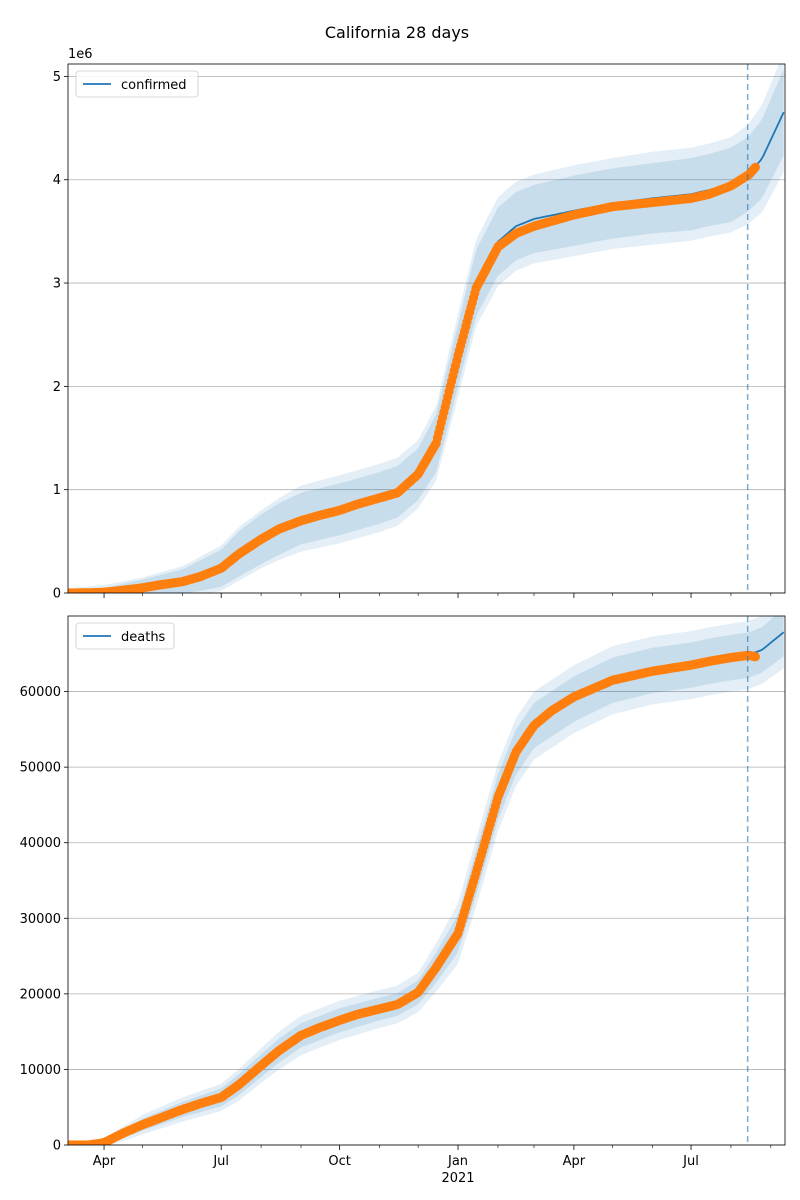  I want to click on y-tick-label: 20000, so click(40, 994).